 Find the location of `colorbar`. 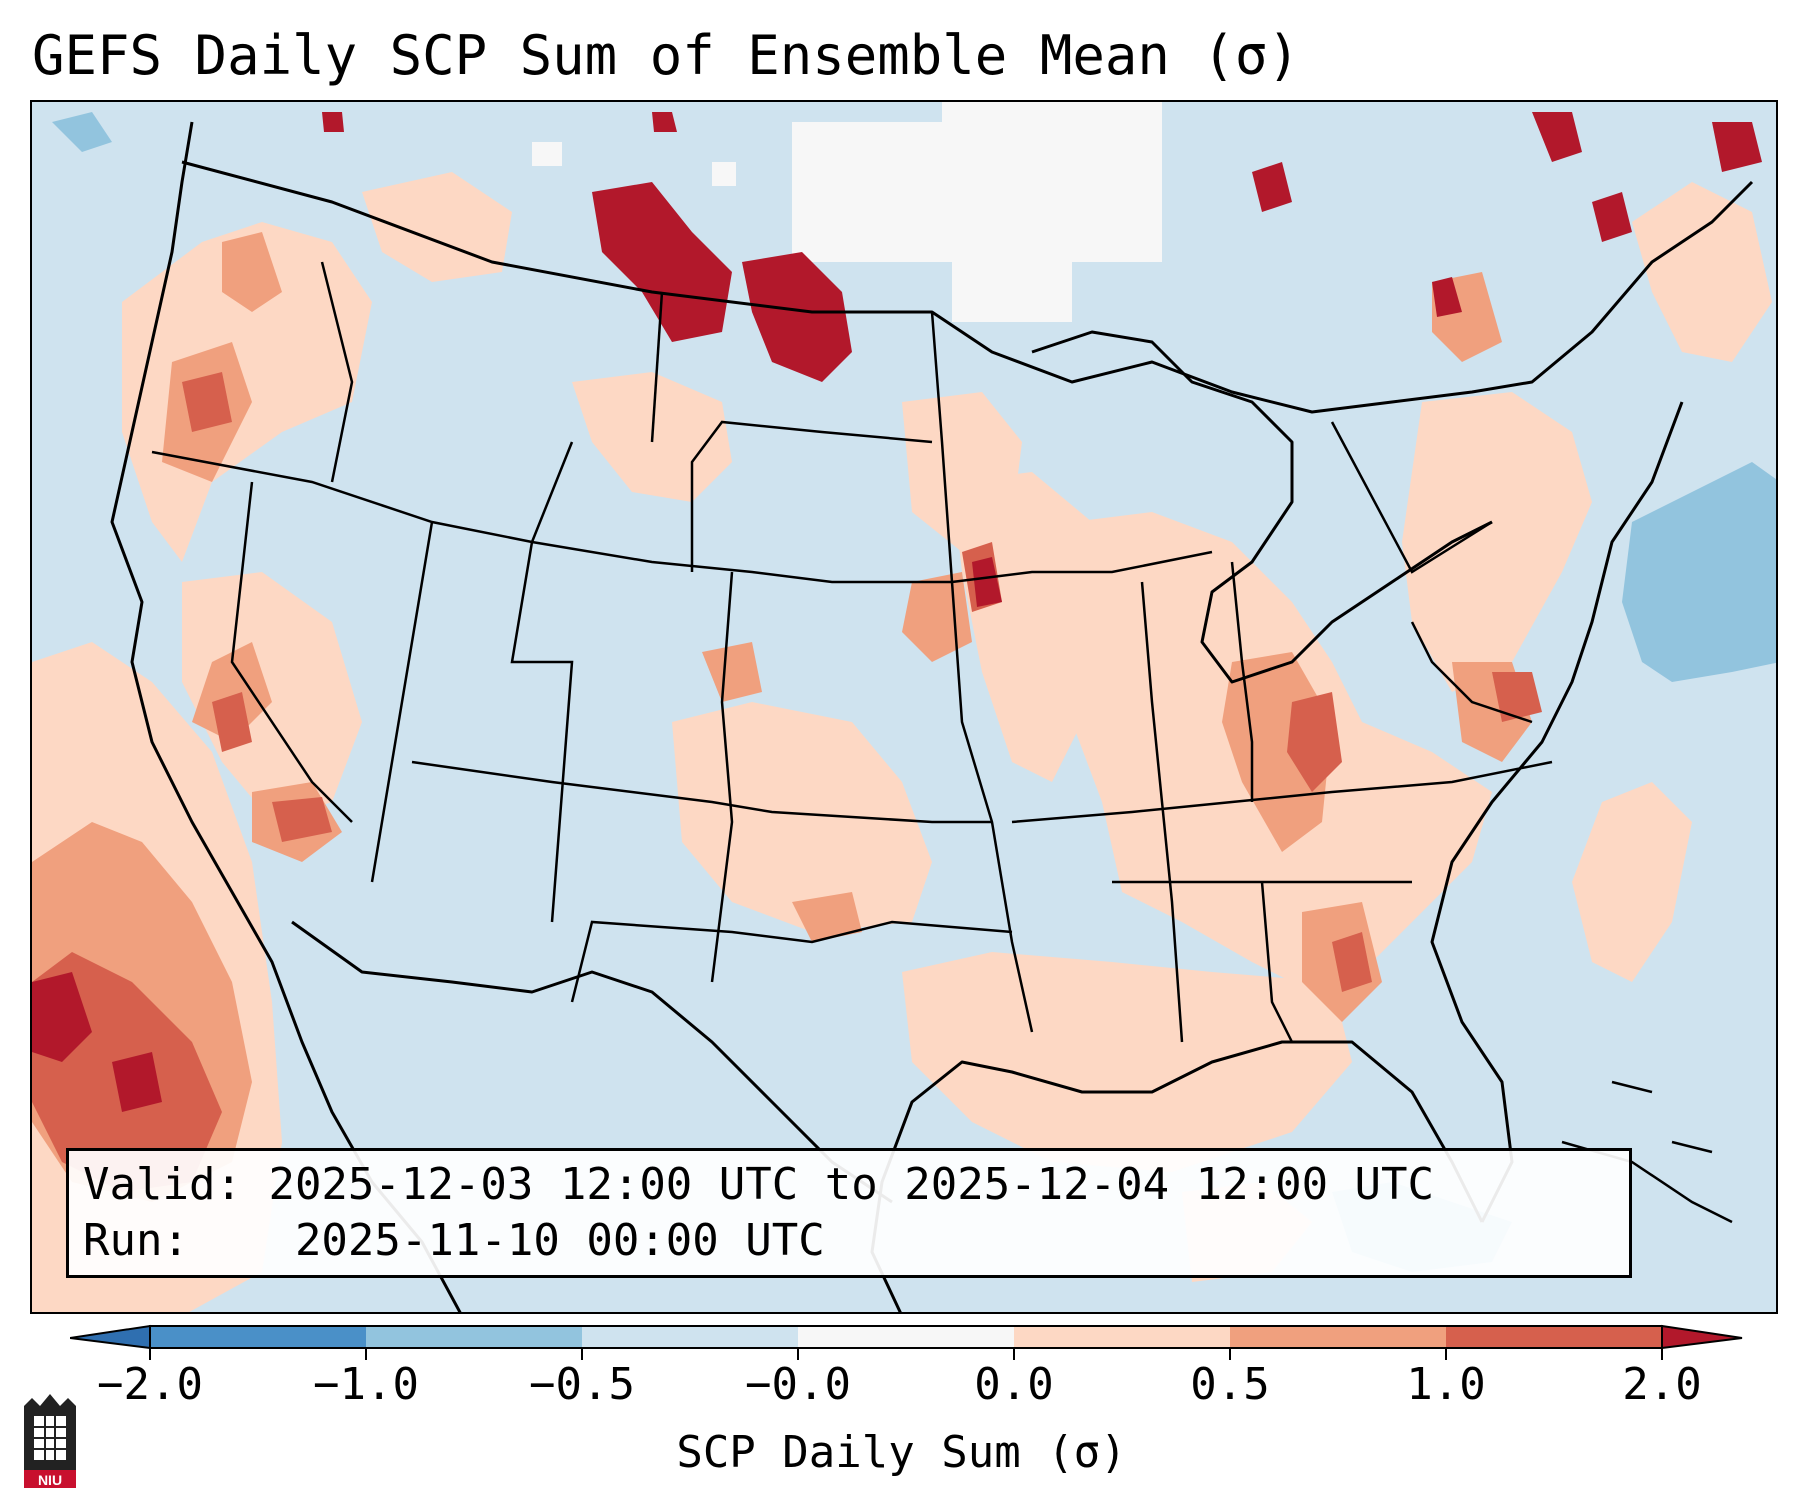

colorbar is located at coordinates (906, 1342).